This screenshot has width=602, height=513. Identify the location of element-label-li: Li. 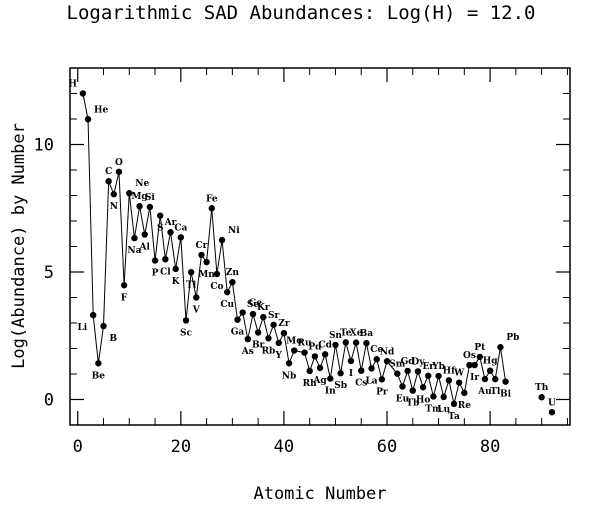
(82, 328).